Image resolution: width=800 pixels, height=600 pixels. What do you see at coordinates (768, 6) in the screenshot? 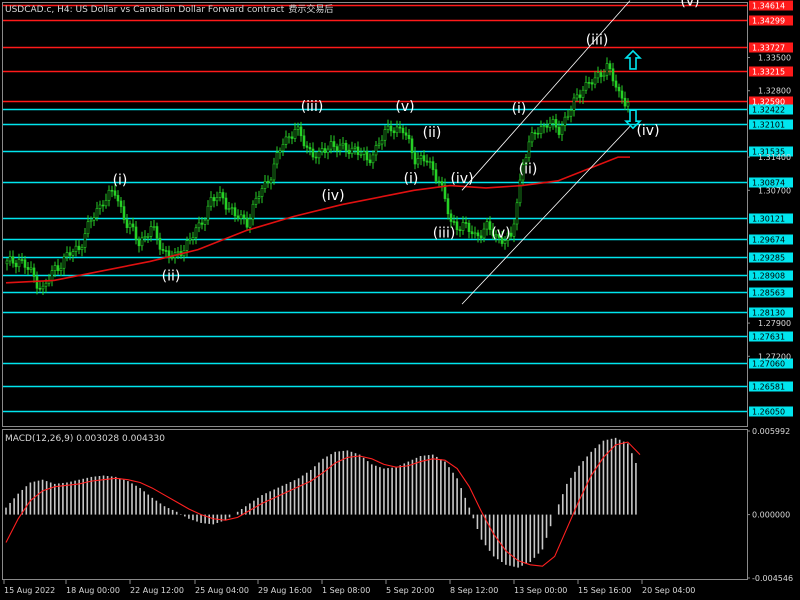
I see `resistance-price-label: 1.34614` at bounding box center [768, 6].